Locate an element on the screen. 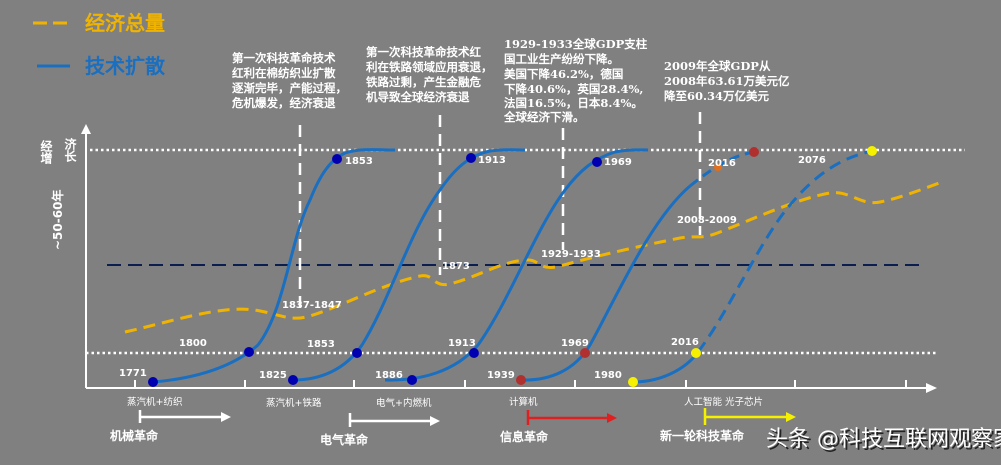  annotation-4-line: 降至60.34万亿美元 is located at coordinates (717, 96).